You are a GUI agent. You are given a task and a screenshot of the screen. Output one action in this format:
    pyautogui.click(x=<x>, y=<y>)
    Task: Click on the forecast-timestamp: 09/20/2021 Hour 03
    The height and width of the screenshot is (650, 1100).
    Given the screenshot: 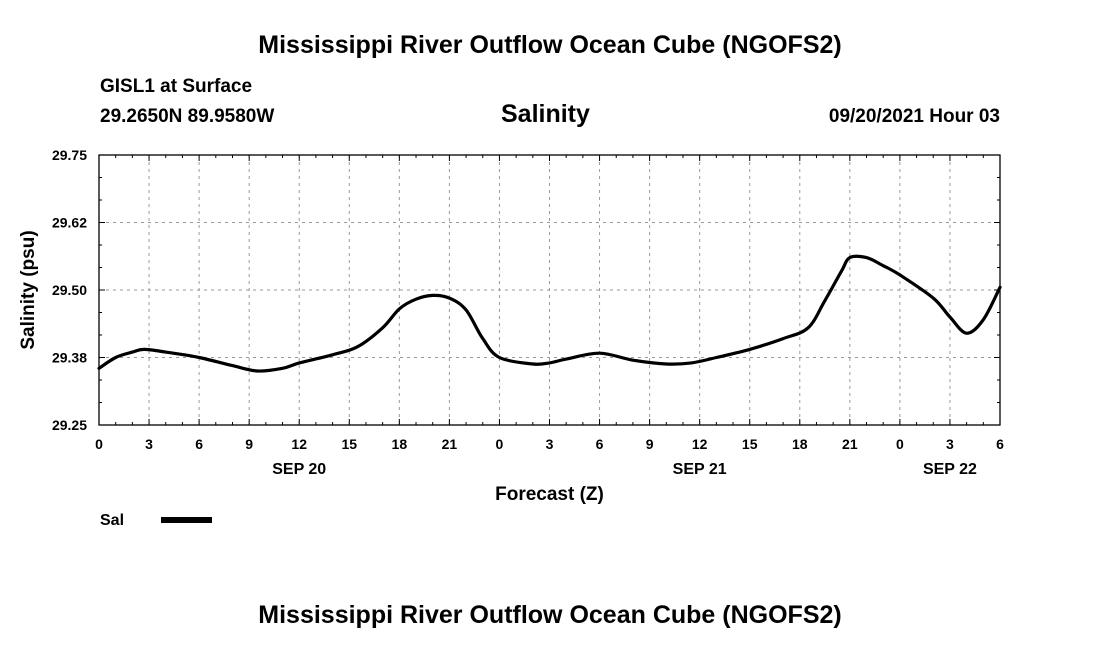 What is the action you would take?
    pyautogui.click(x=914, y=116)
    